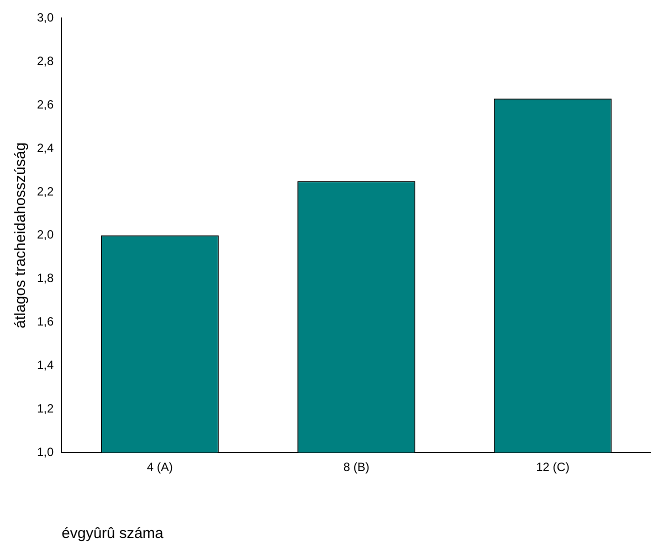 The width and height of the screenshot is (659, 551). I want to click on y-tick-label: 1,6, so click(45, 321).